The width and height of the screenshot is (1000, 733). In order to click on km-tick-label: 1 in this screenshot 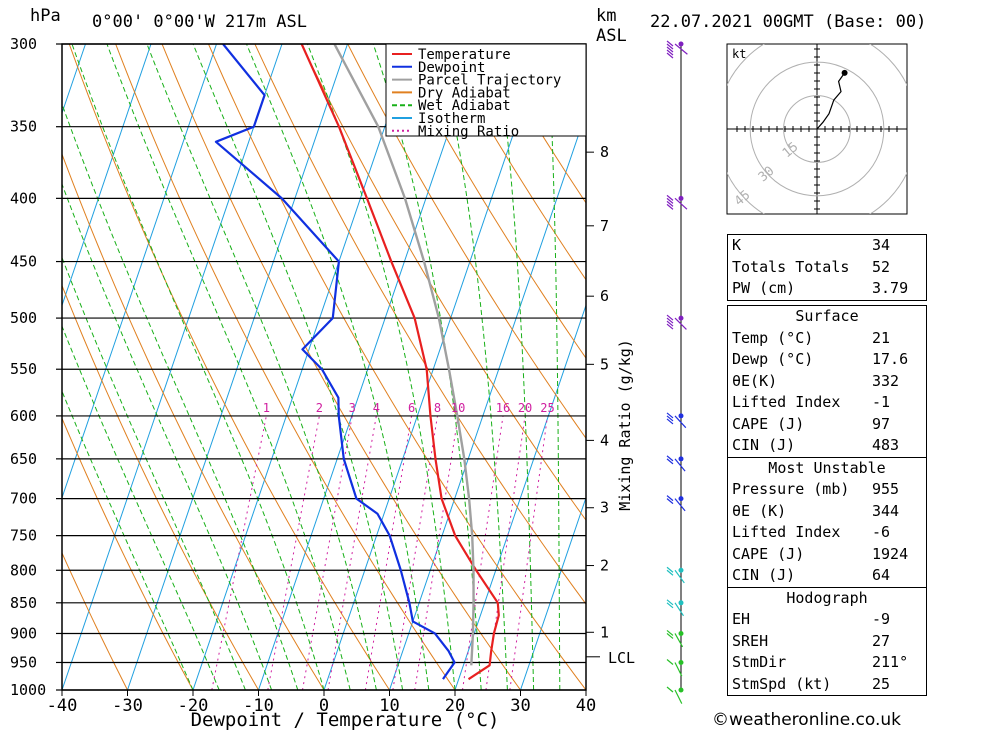, I will do `click(604, 632)`.